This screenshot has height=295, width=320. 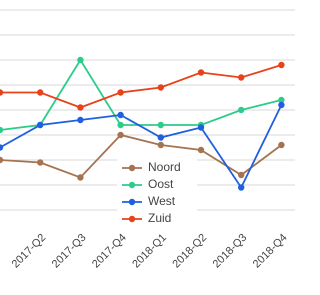 What do you see at coordinates (270, 251) in the screenshot?
I see `x-tick-label: 2018-Q4` at bounding box center [270, 251].